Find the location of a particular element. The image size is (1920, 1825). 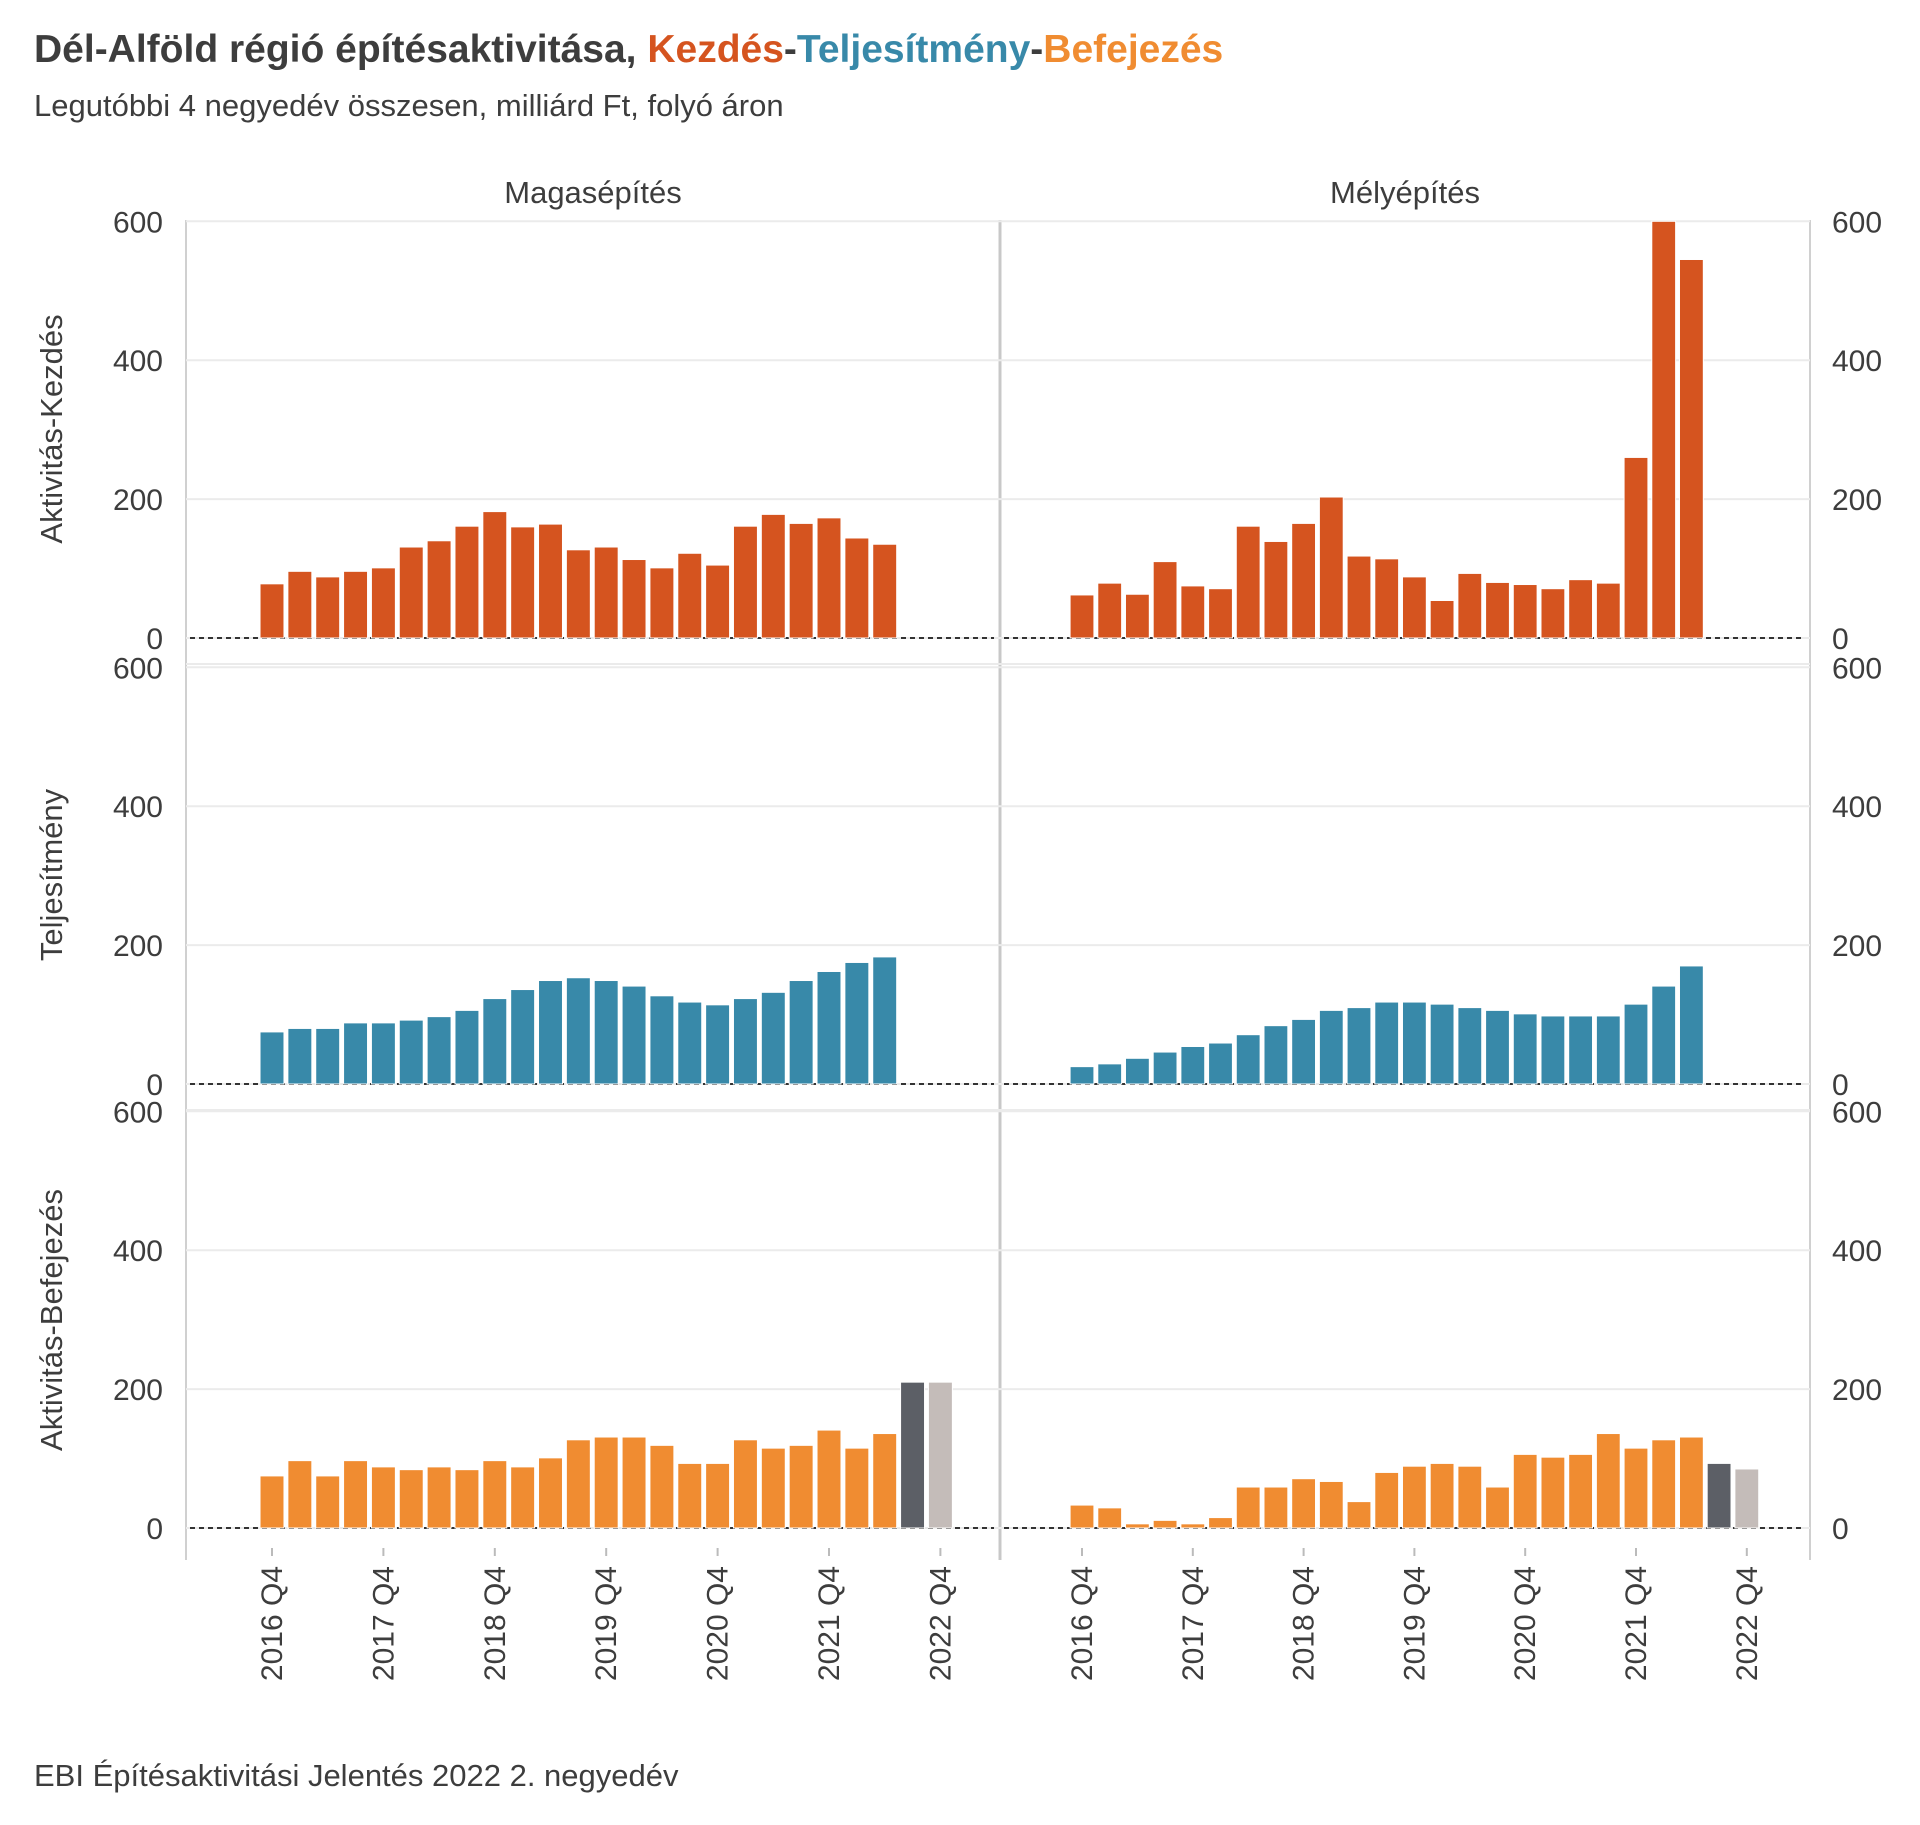

y-axis-title-row-1: Aktivitás-Kezdés is located at coordinates (51, 428).